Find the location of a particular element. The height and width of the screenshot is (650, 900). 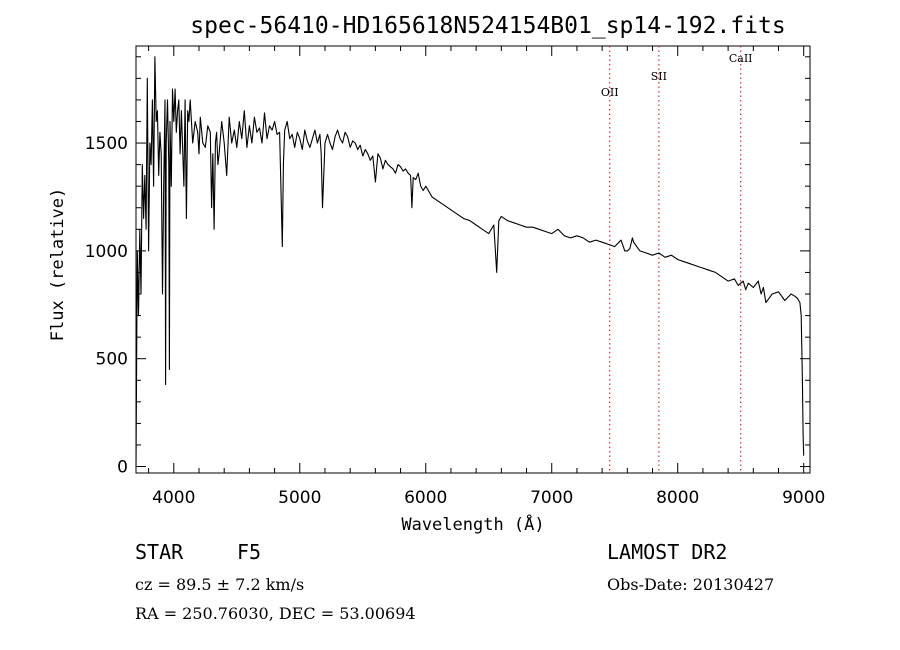

x-tick-label: 9000 is located at coordinates (803, 498).